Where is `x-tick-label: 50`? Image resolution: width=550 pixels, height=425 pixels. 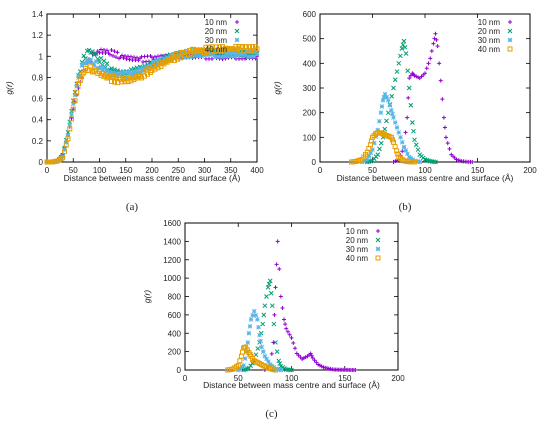 x-tick-label: 50 is located at coordinates (372, 170).